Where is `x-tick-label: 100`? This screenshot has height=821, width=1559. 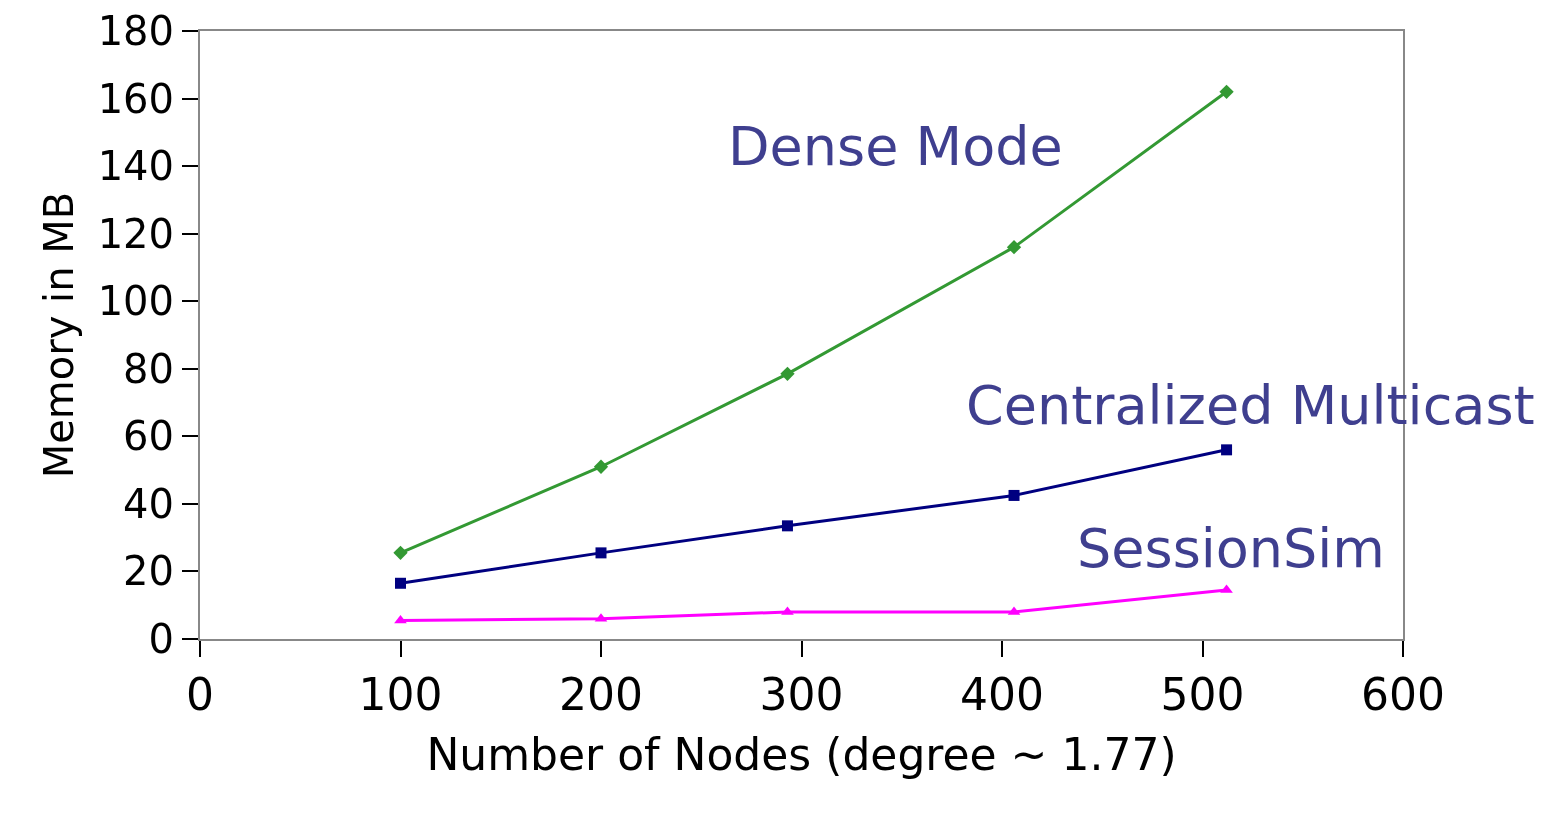 x-tick-label: 100 is located at coordinates (400, 694).